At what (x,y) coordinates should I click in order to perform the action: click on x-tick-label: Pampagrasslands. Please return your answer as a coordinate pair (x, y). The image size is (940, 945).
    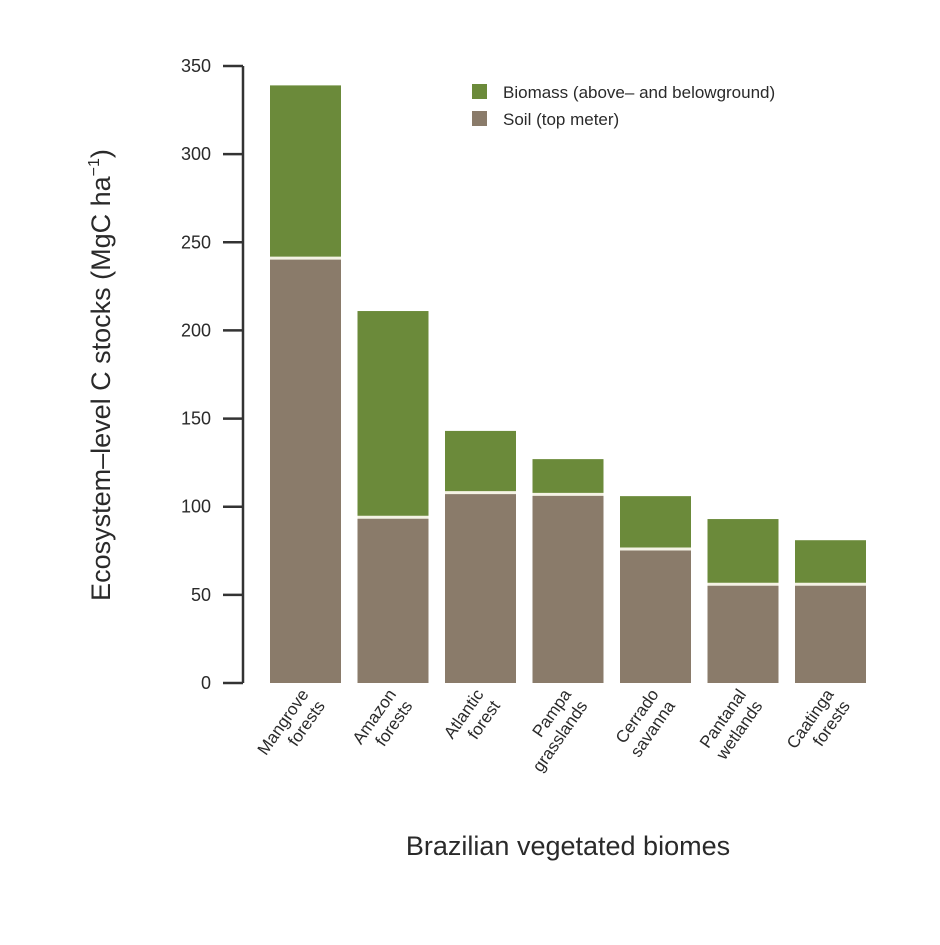
    Looking at the image, I should click on (551, 730).